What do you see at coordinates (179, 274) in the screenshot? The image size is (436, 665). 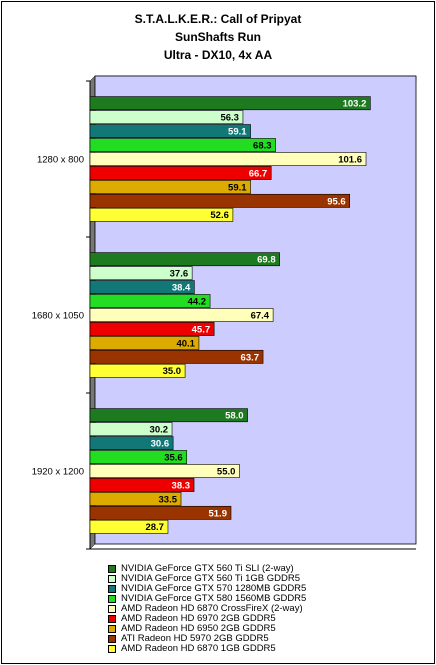 I see `data-label: 37.6` at bounding box center [179, 274].